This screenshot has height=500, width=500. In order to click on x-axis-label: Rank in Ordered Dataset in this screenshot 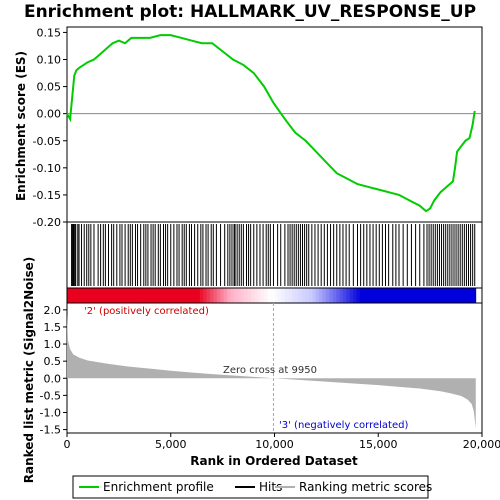, I will do `click(274, 461)`.